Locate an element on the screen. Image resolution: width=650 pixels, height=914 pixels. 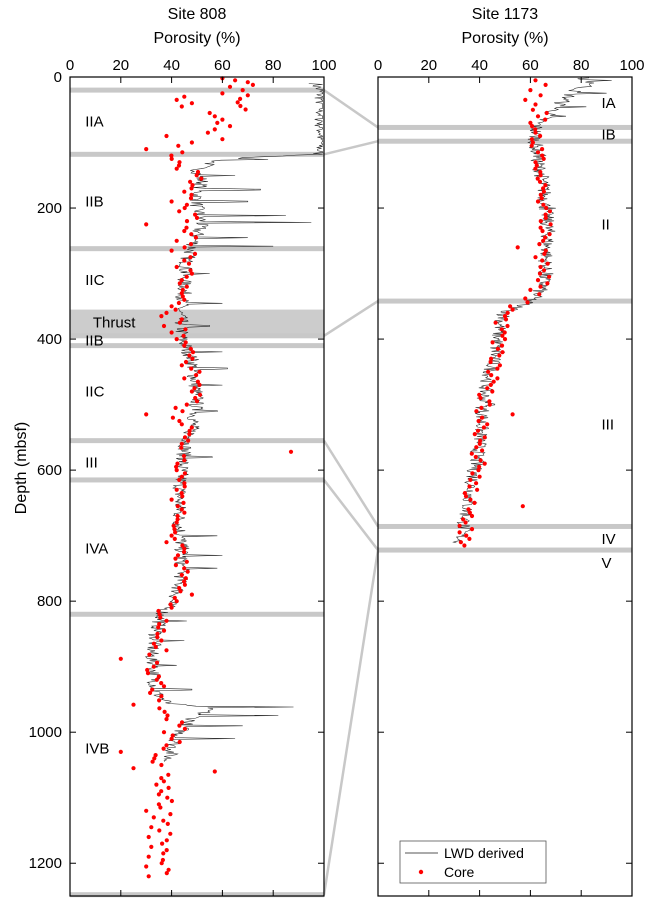
legend-core-swatch is located at coordinates (421, 872).